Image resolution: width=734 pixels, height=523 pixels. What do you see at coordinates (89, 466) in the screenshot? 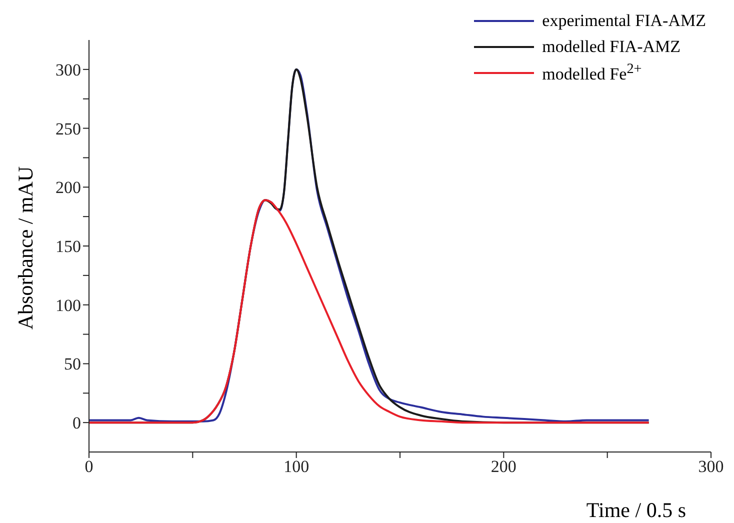
I see `x-tick-label: 0` at bounding box center [89, 466].